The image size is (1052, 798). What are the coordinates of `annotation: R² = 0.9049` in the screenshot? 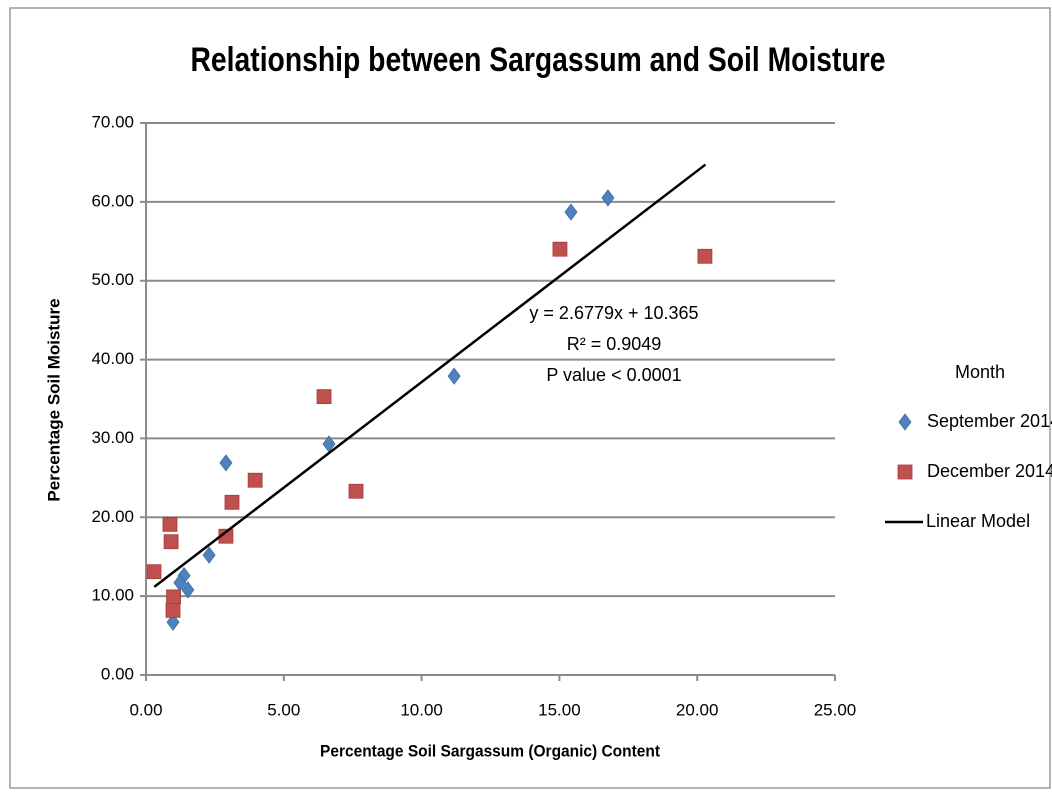 It's located at (614, 344).